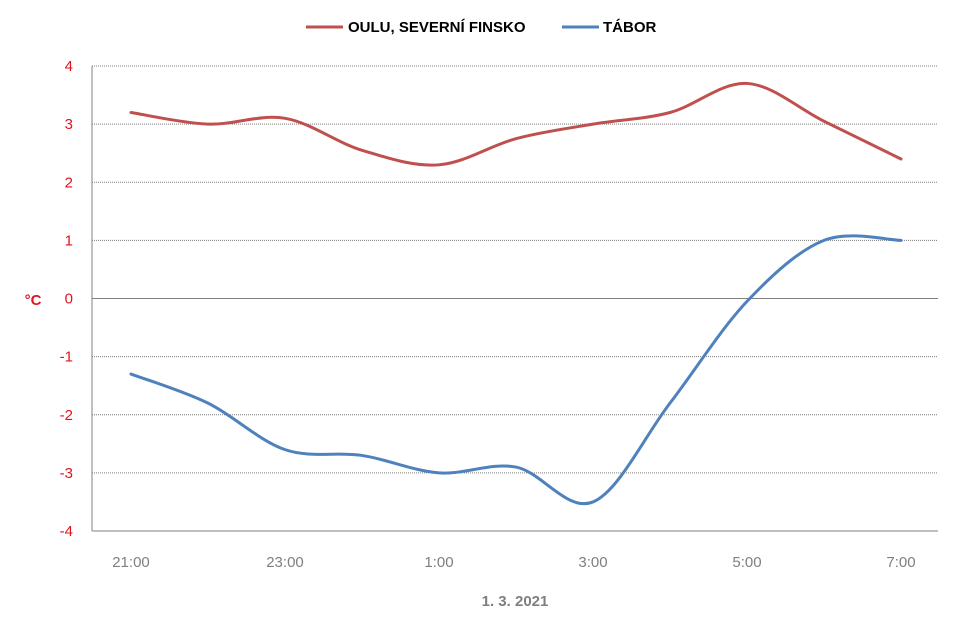  Describe the element at coordinates (746, 562) in the screenshot. I see `x-tick-label: 5:00` at that location.